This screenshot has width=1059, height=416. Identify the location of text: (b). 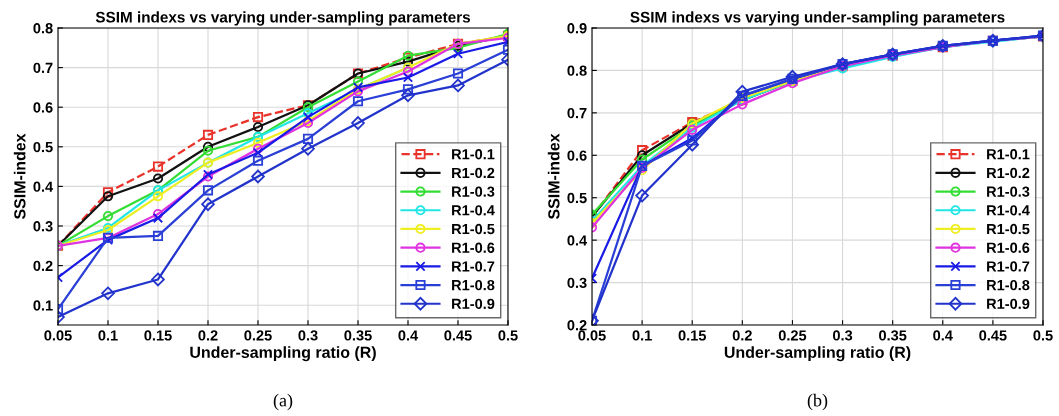
(817, 402).